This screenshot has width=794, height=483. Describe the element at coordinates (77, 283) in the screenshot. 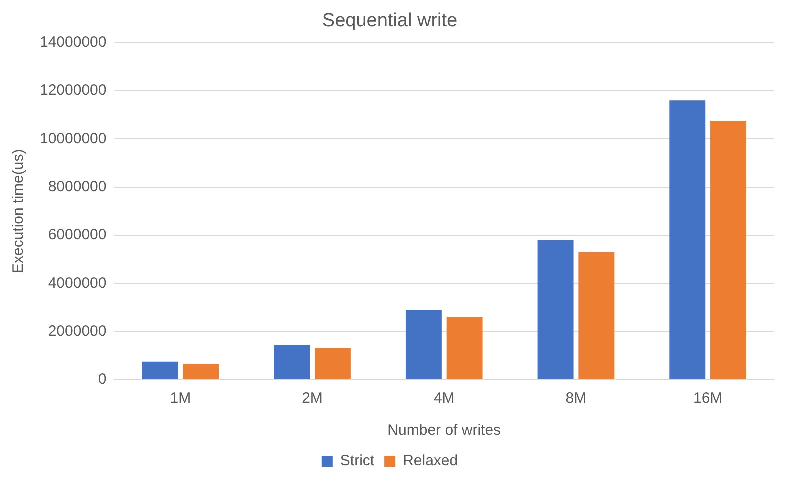

I see `y-tick-label: 4000000` at that location.